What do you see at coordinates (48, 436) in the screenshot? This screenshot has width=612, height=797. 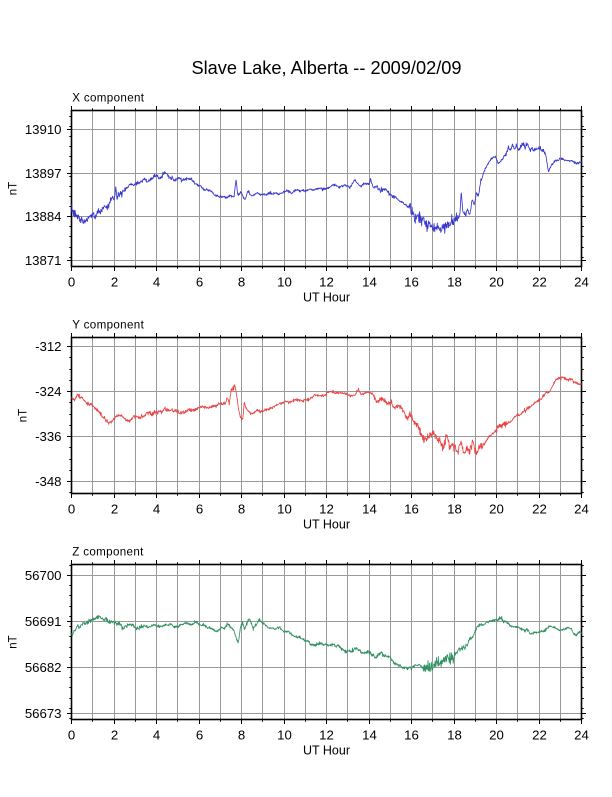 I see `svg-text: -336` at bounding box center [48, 436].